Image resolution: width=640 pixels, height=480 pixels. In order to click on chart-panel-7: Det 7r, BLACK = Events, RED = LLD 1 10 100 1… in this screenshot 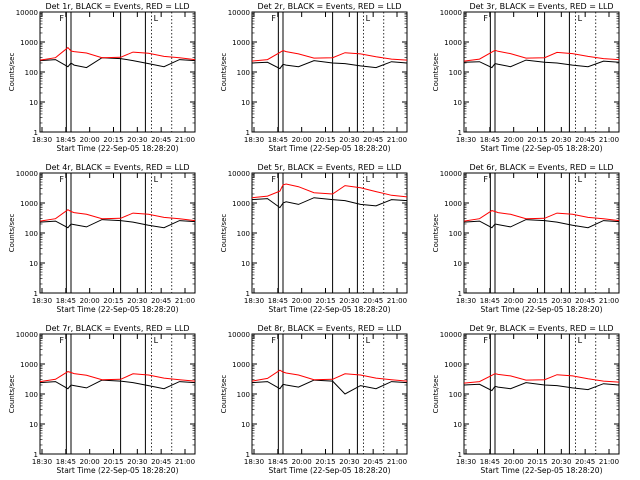, I will do `click(102, 399)`.